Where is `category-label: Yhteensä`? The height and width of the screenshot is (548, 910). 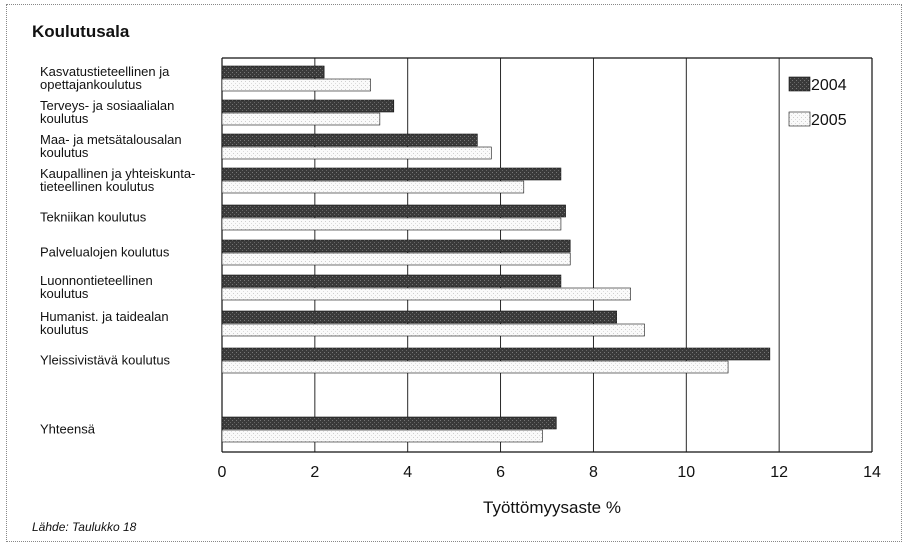 category-label: Yhteensä is located at coordinates (68, 429).